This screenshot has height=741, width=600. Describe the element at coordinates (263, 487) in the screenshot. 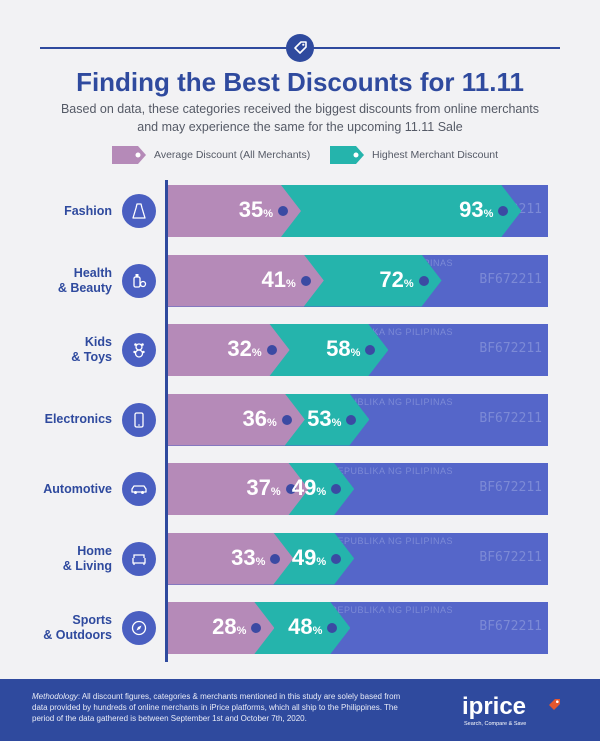

I see `avg-value-label: 37%` at that location.